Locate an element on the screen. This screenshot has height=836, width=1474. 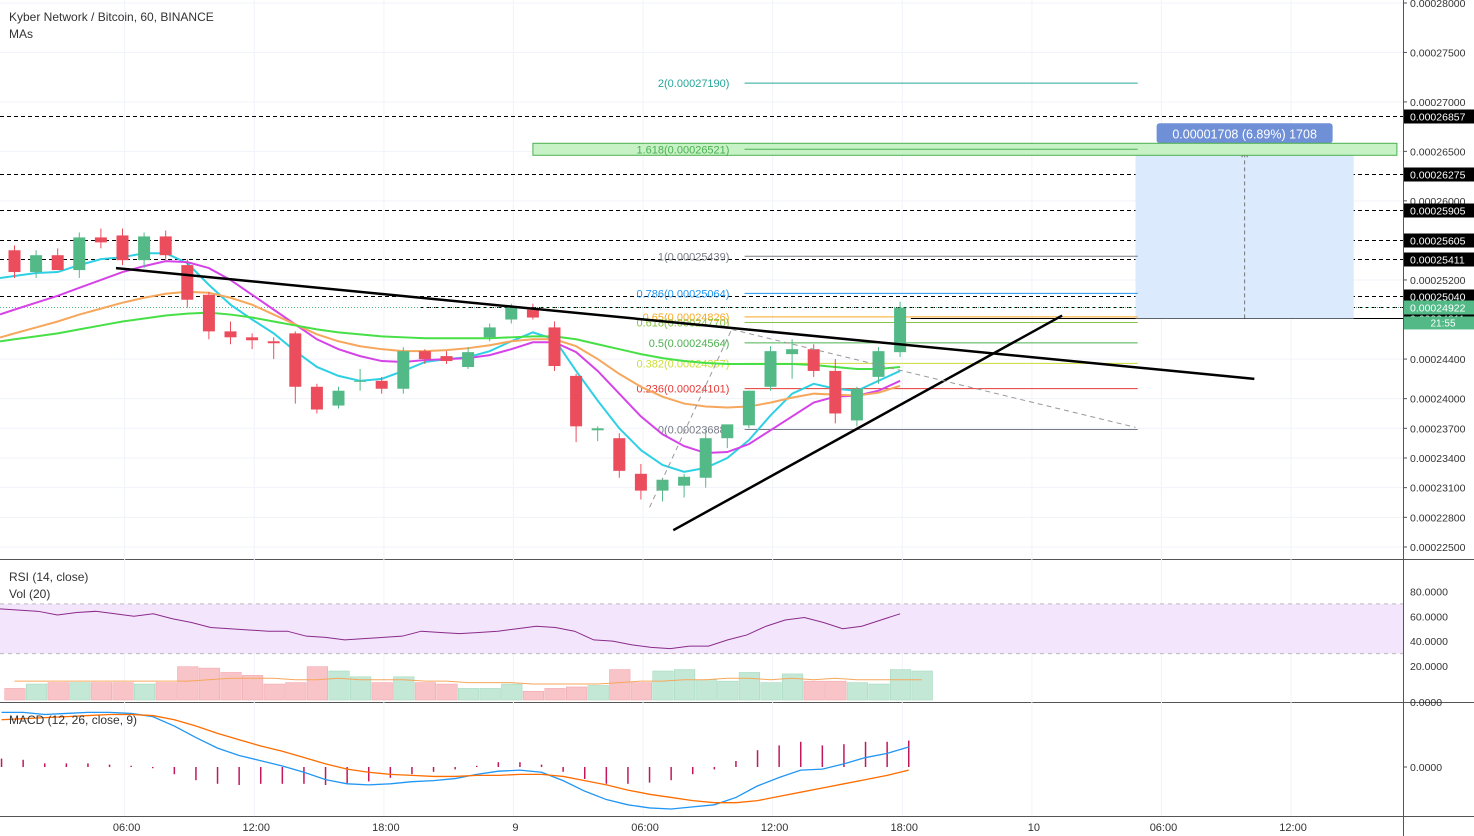
fib-level-label: 0.786(0.00025064) is located at coordinates (682, 294).